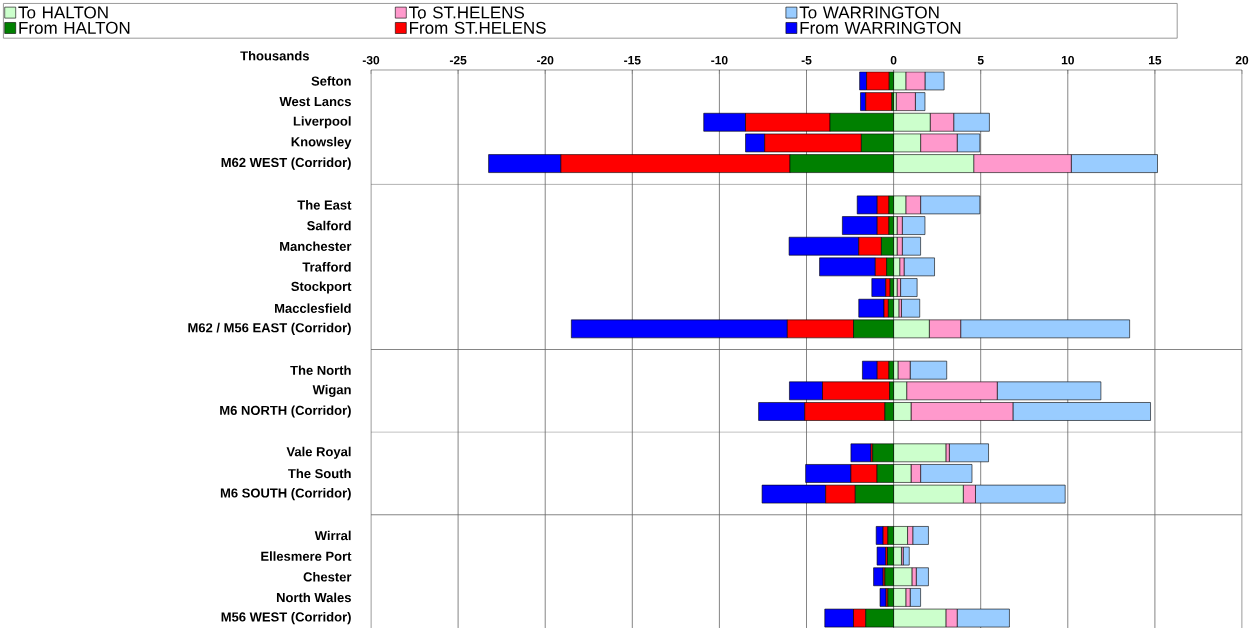 The width and height of the screenshot is (1259, 628). I want to click on y-tick-label: Liverpool, so click(322, 122).